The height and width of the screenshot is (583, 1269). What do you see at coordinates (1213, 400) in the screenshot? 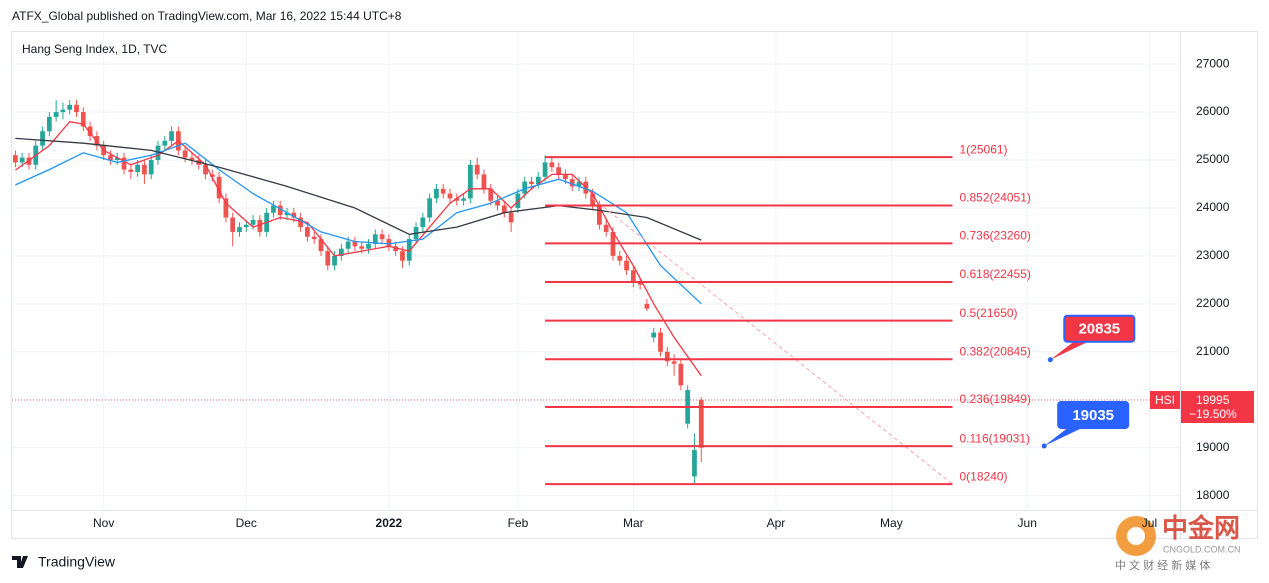
I see `last-price-label: 19995` at bounding box center [1213, 400].